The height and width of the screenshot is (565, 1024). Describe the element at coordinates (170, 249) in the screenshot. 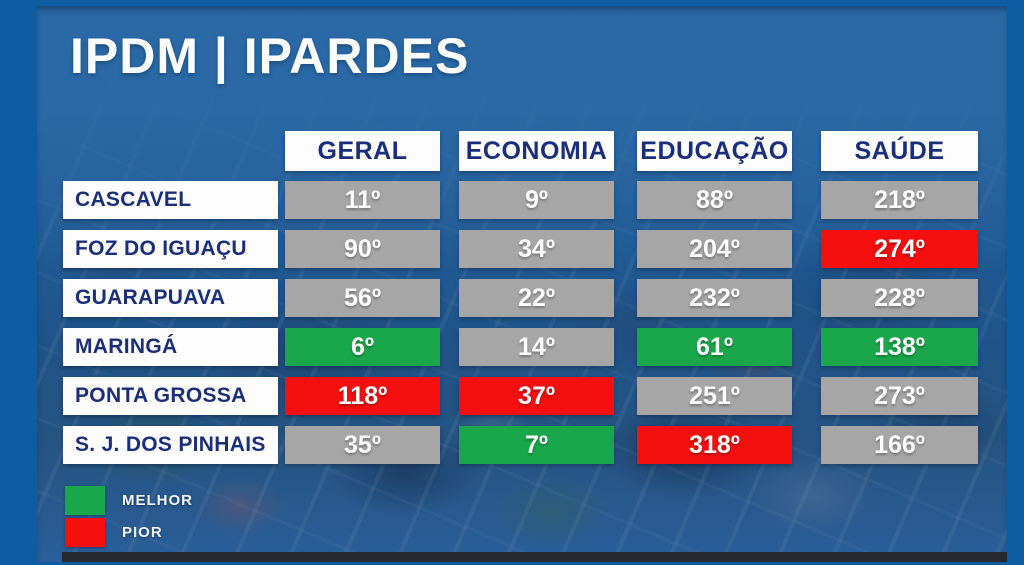

I see `row-label: FOZ DO IGUAÇU` at that location.